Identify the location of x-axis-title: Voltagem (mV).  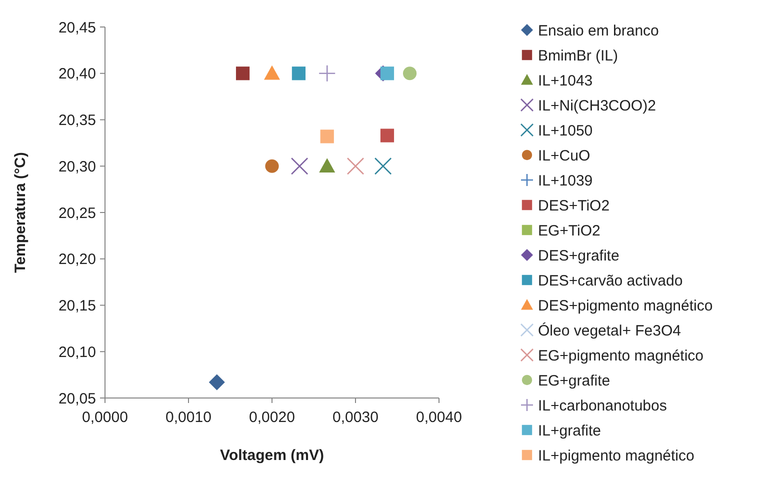
(272, 455).